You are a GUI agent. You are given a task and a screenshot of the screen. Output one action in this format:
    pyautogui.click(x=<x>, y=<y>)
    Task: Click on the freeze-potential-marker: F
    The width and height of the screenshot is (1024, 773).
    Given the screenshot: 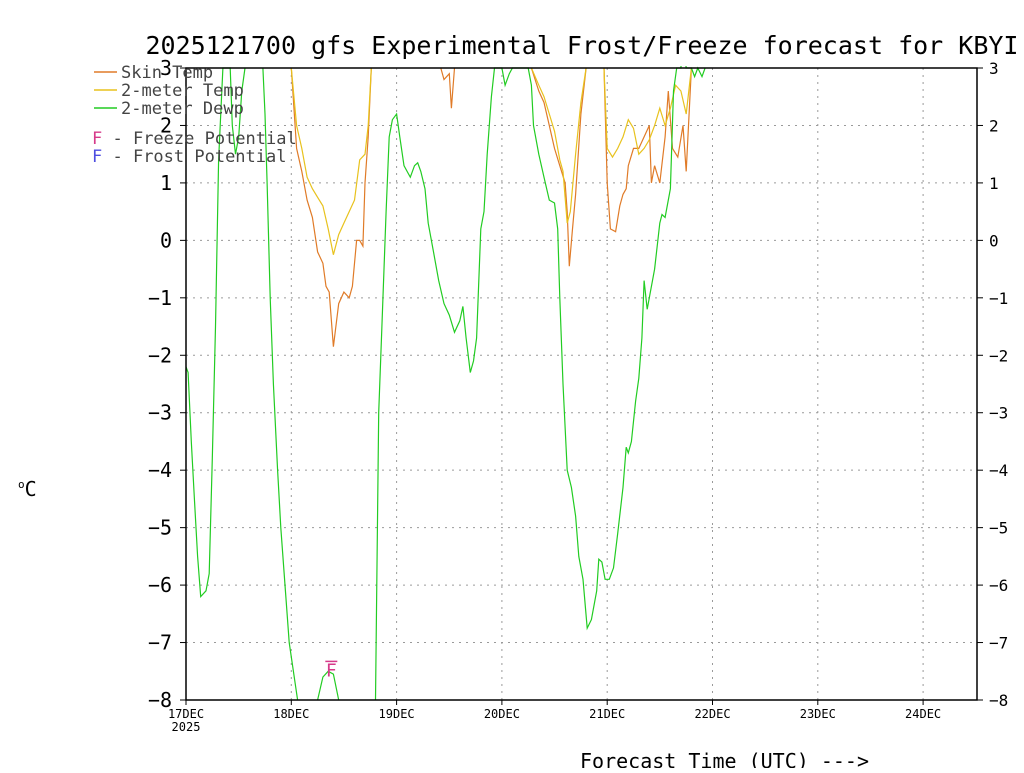 What is the action you would take?
    pyautogui.click(x=331, y=670)
    